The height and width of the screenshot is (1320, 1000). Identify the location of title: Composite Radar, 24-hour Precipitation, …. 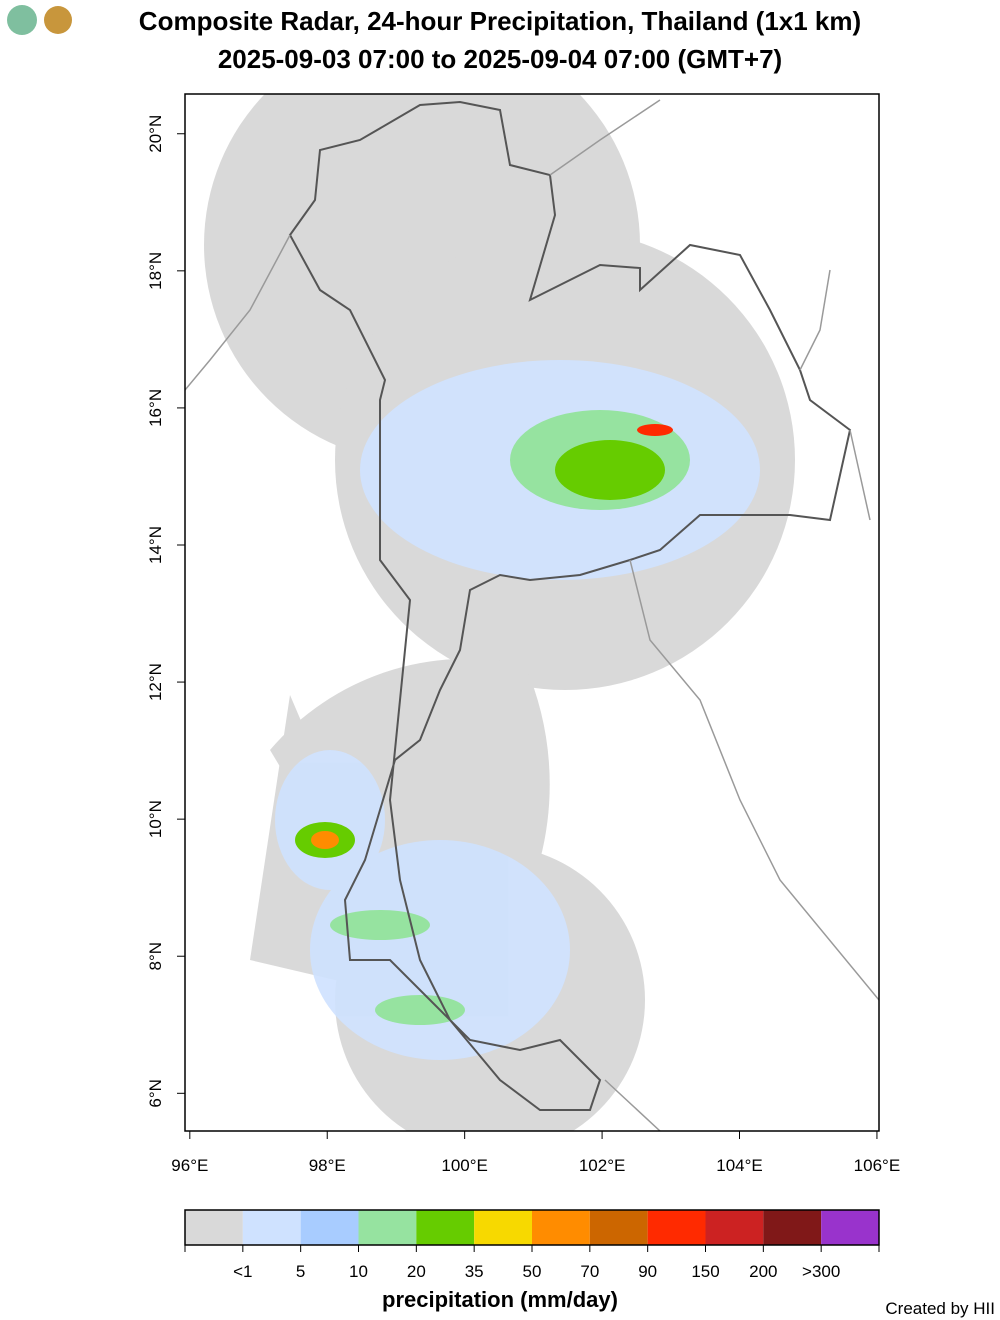
(500, 21).